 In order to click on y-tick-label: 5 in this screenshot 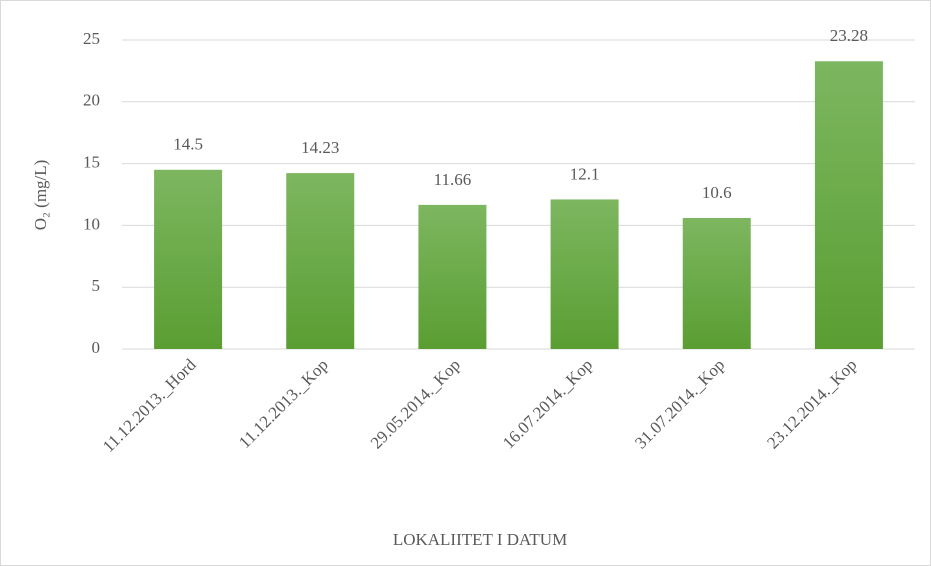, I will do `click(96, 285)`.